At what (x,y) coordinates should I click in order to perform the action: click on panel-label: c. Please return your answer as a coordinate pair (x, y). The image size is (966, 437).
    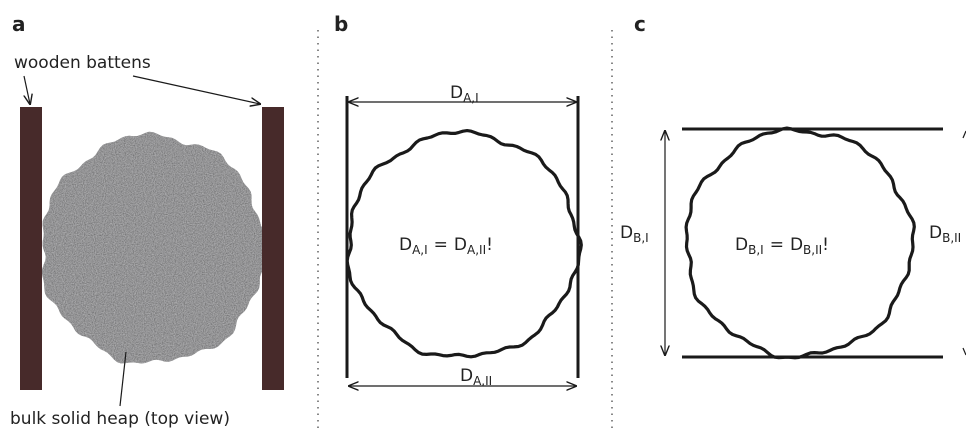
    Looking at the image, I should click on (640, 24).